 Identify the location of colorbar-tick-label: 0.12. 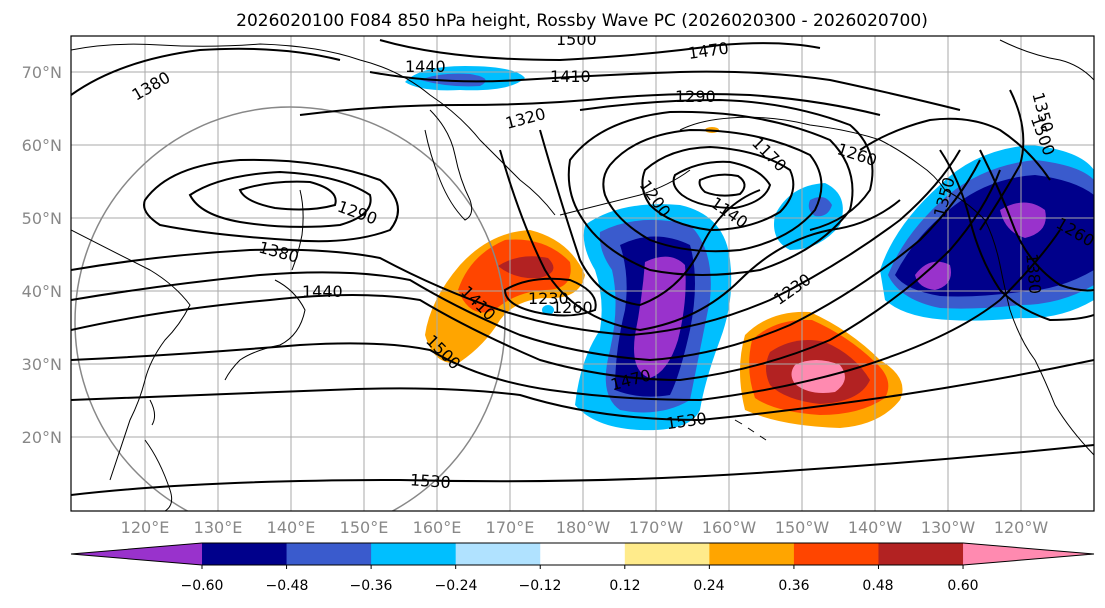
(624, 586).